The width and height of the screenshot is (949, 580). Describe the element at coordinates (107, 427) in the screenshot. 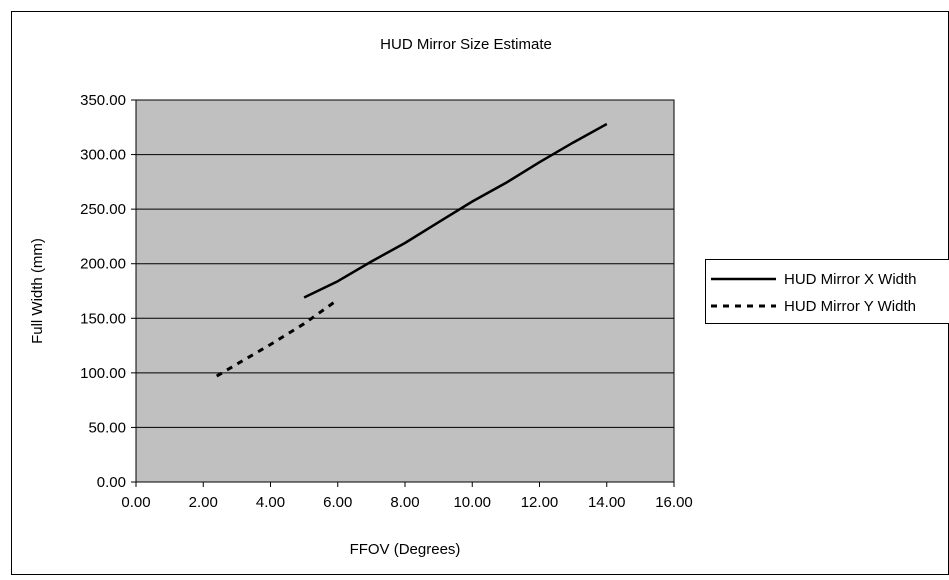

I see `y-tick-label-1: 50.00` at that location.